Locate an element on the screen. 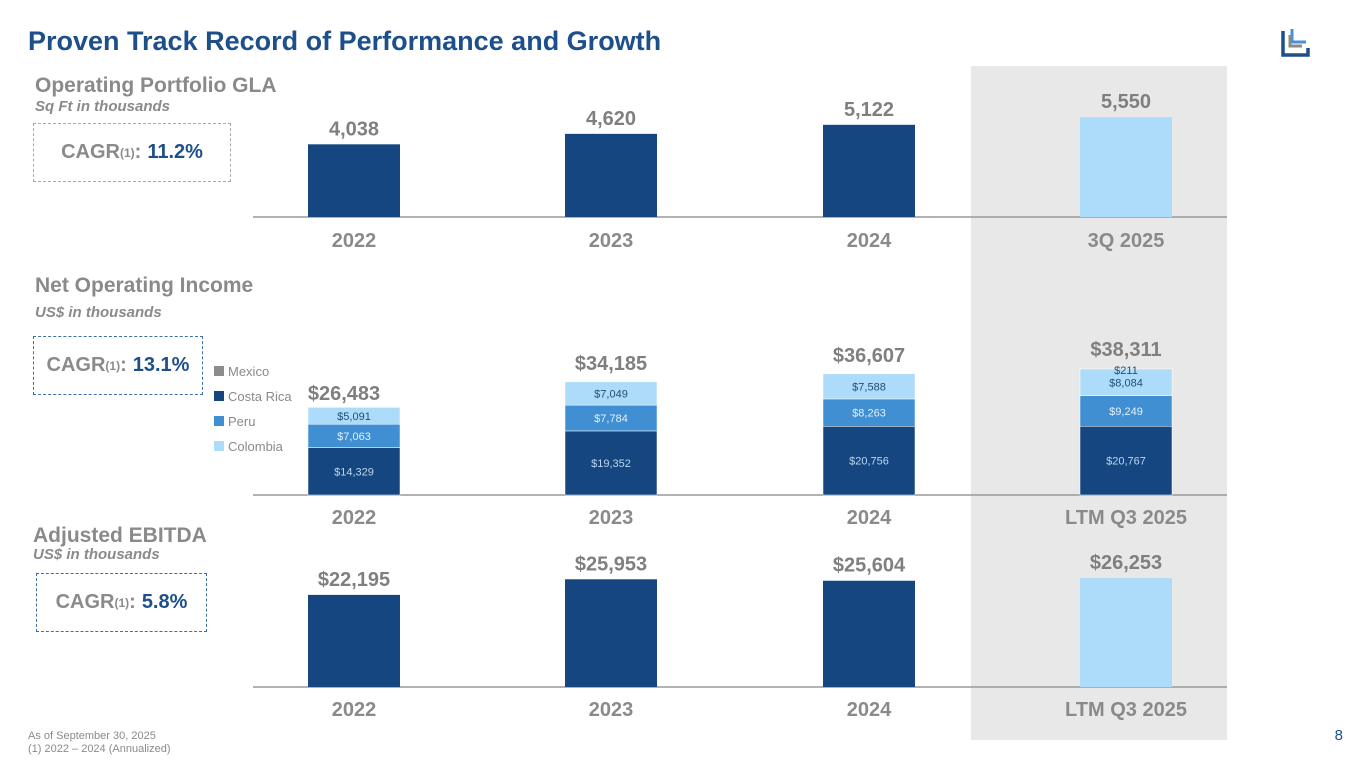  footnote-date: As of September 30, 2025 is located at coordinates (92, 736).